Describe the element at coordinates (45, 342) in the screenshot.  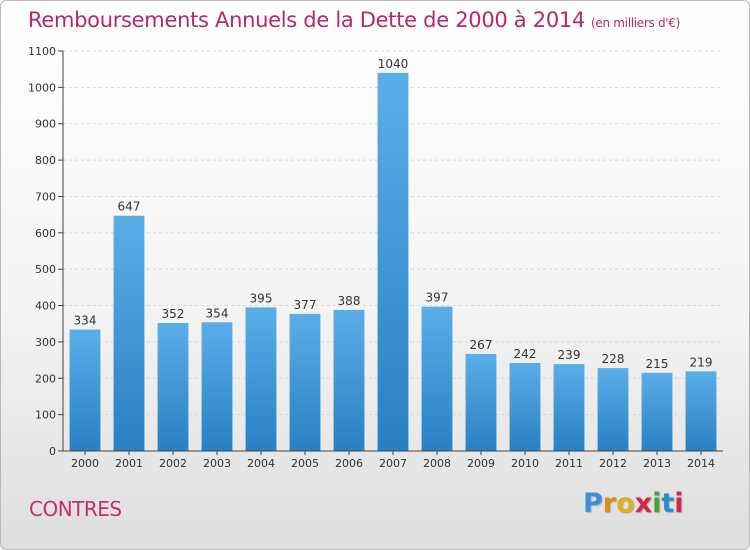
I see `y-tick-label: 300` at that location.